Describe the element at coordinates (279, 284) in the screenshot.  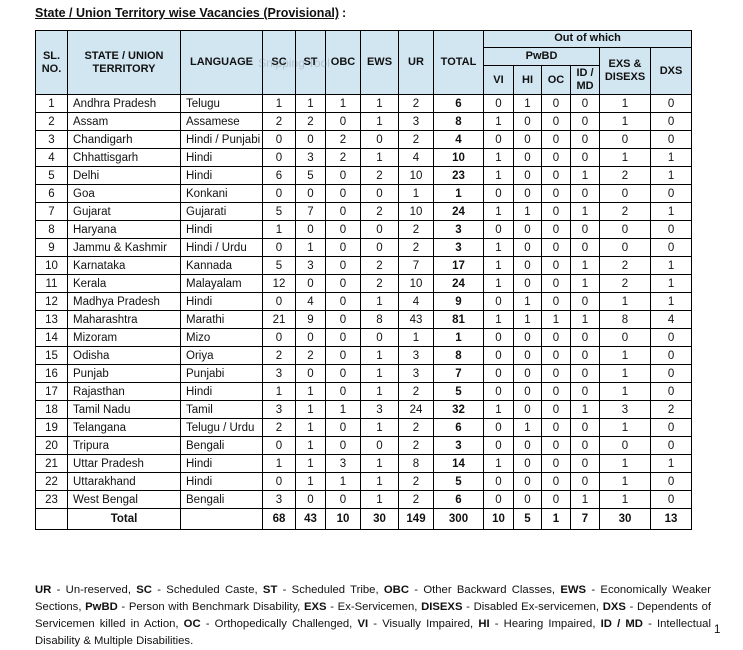
I see `cell-sc: 12` at that location.